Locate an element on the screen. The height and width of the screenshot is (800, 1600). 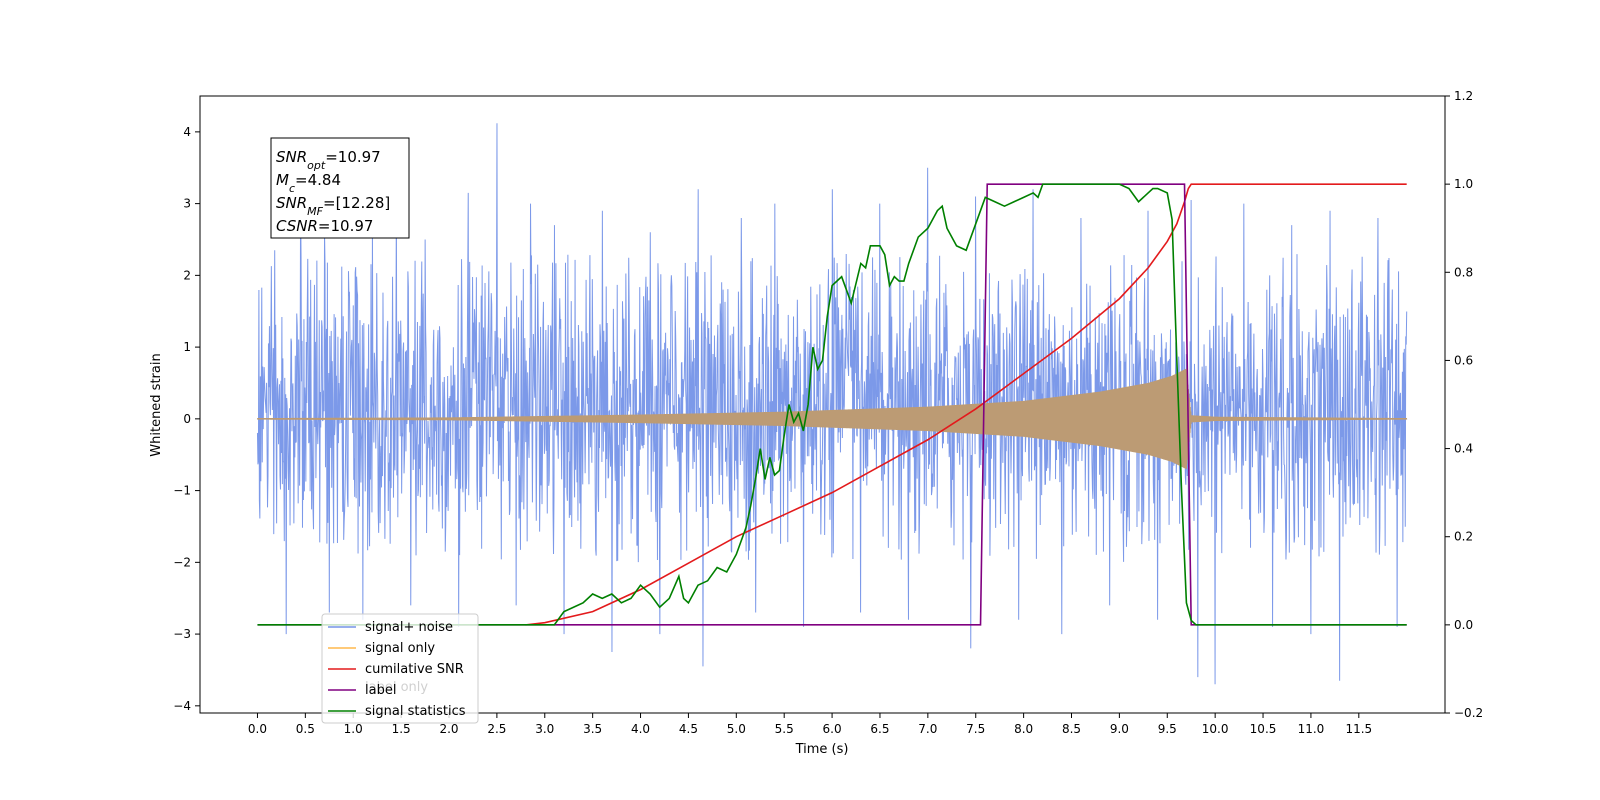
y2-tick-label: 0.0 is located at coordinates (1463, 625).